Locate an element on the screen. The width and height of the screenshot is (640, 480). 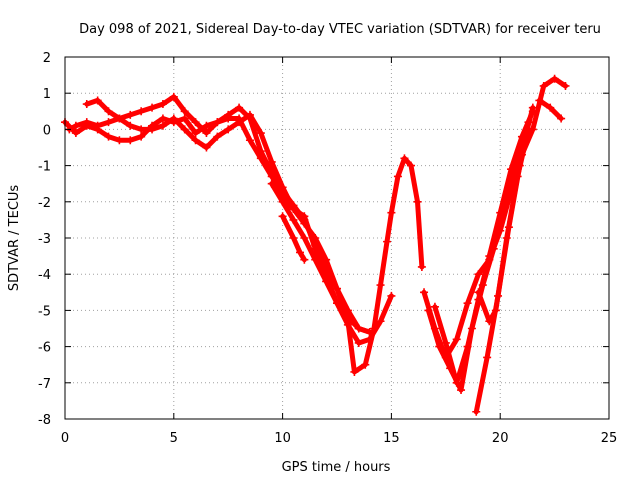
y-axis-label: SDTVAR / TECUs is located at coordinates (14, 238).